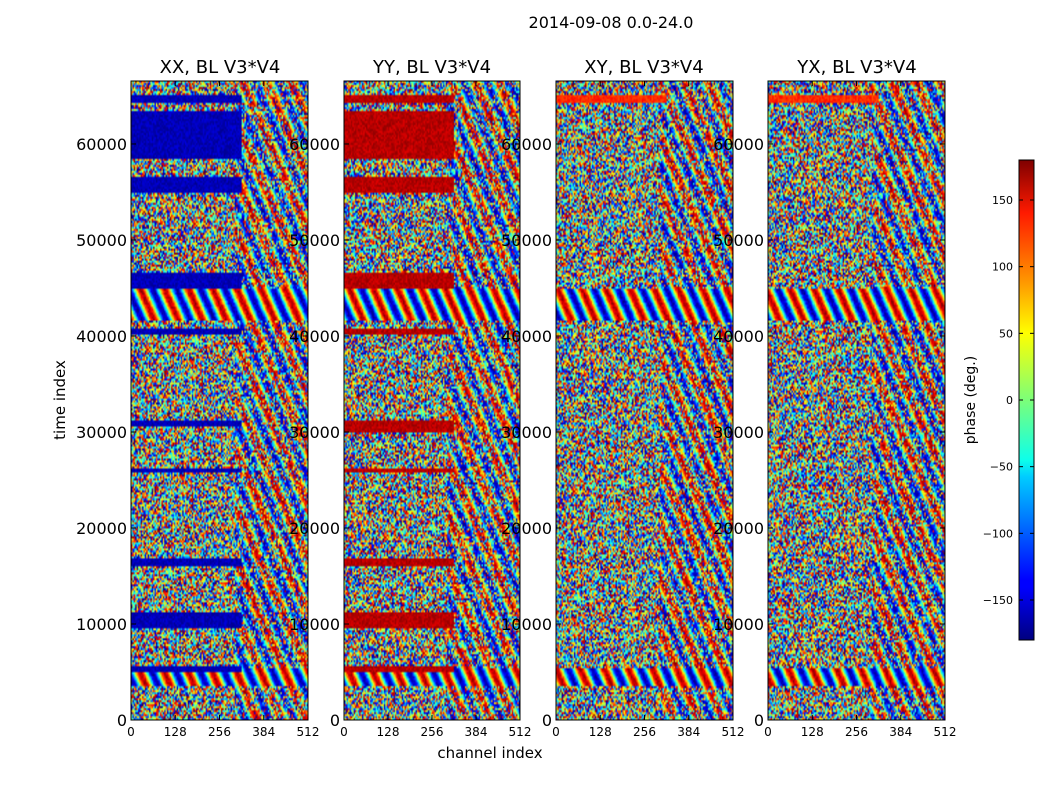  What do you see at coordinates (1001, 467) in the screenshot?
I see `colorbar-tick-label: −50` at bounding box center [1001, 467].